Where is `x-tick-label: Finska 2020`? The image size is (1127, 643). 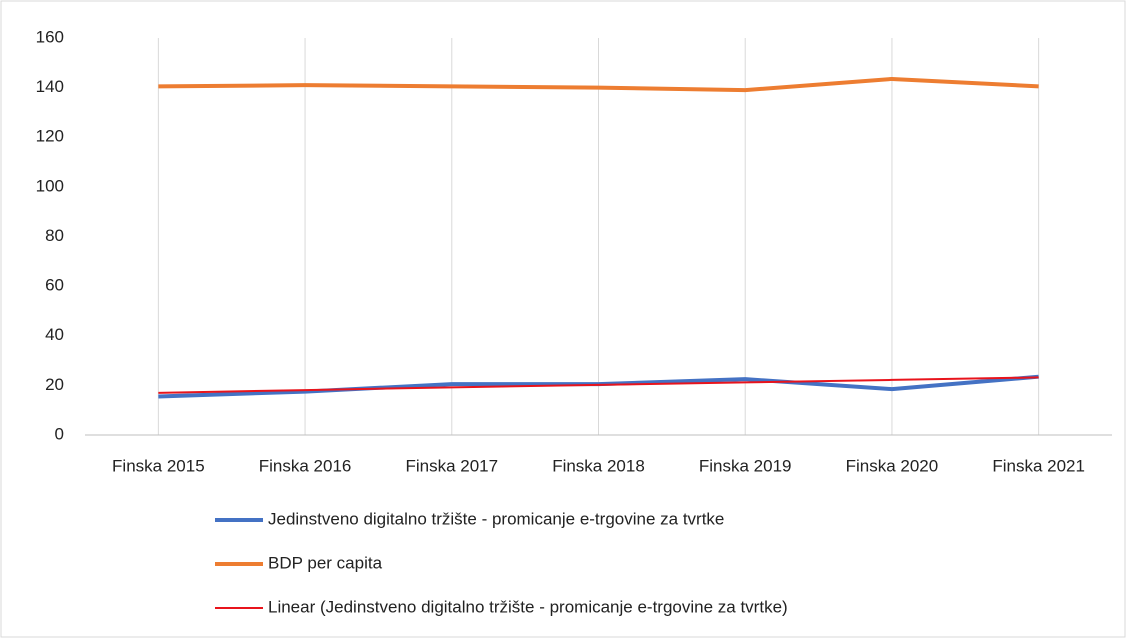
x-tick-label: Finska 2020 is located at coordinates (892, 465).